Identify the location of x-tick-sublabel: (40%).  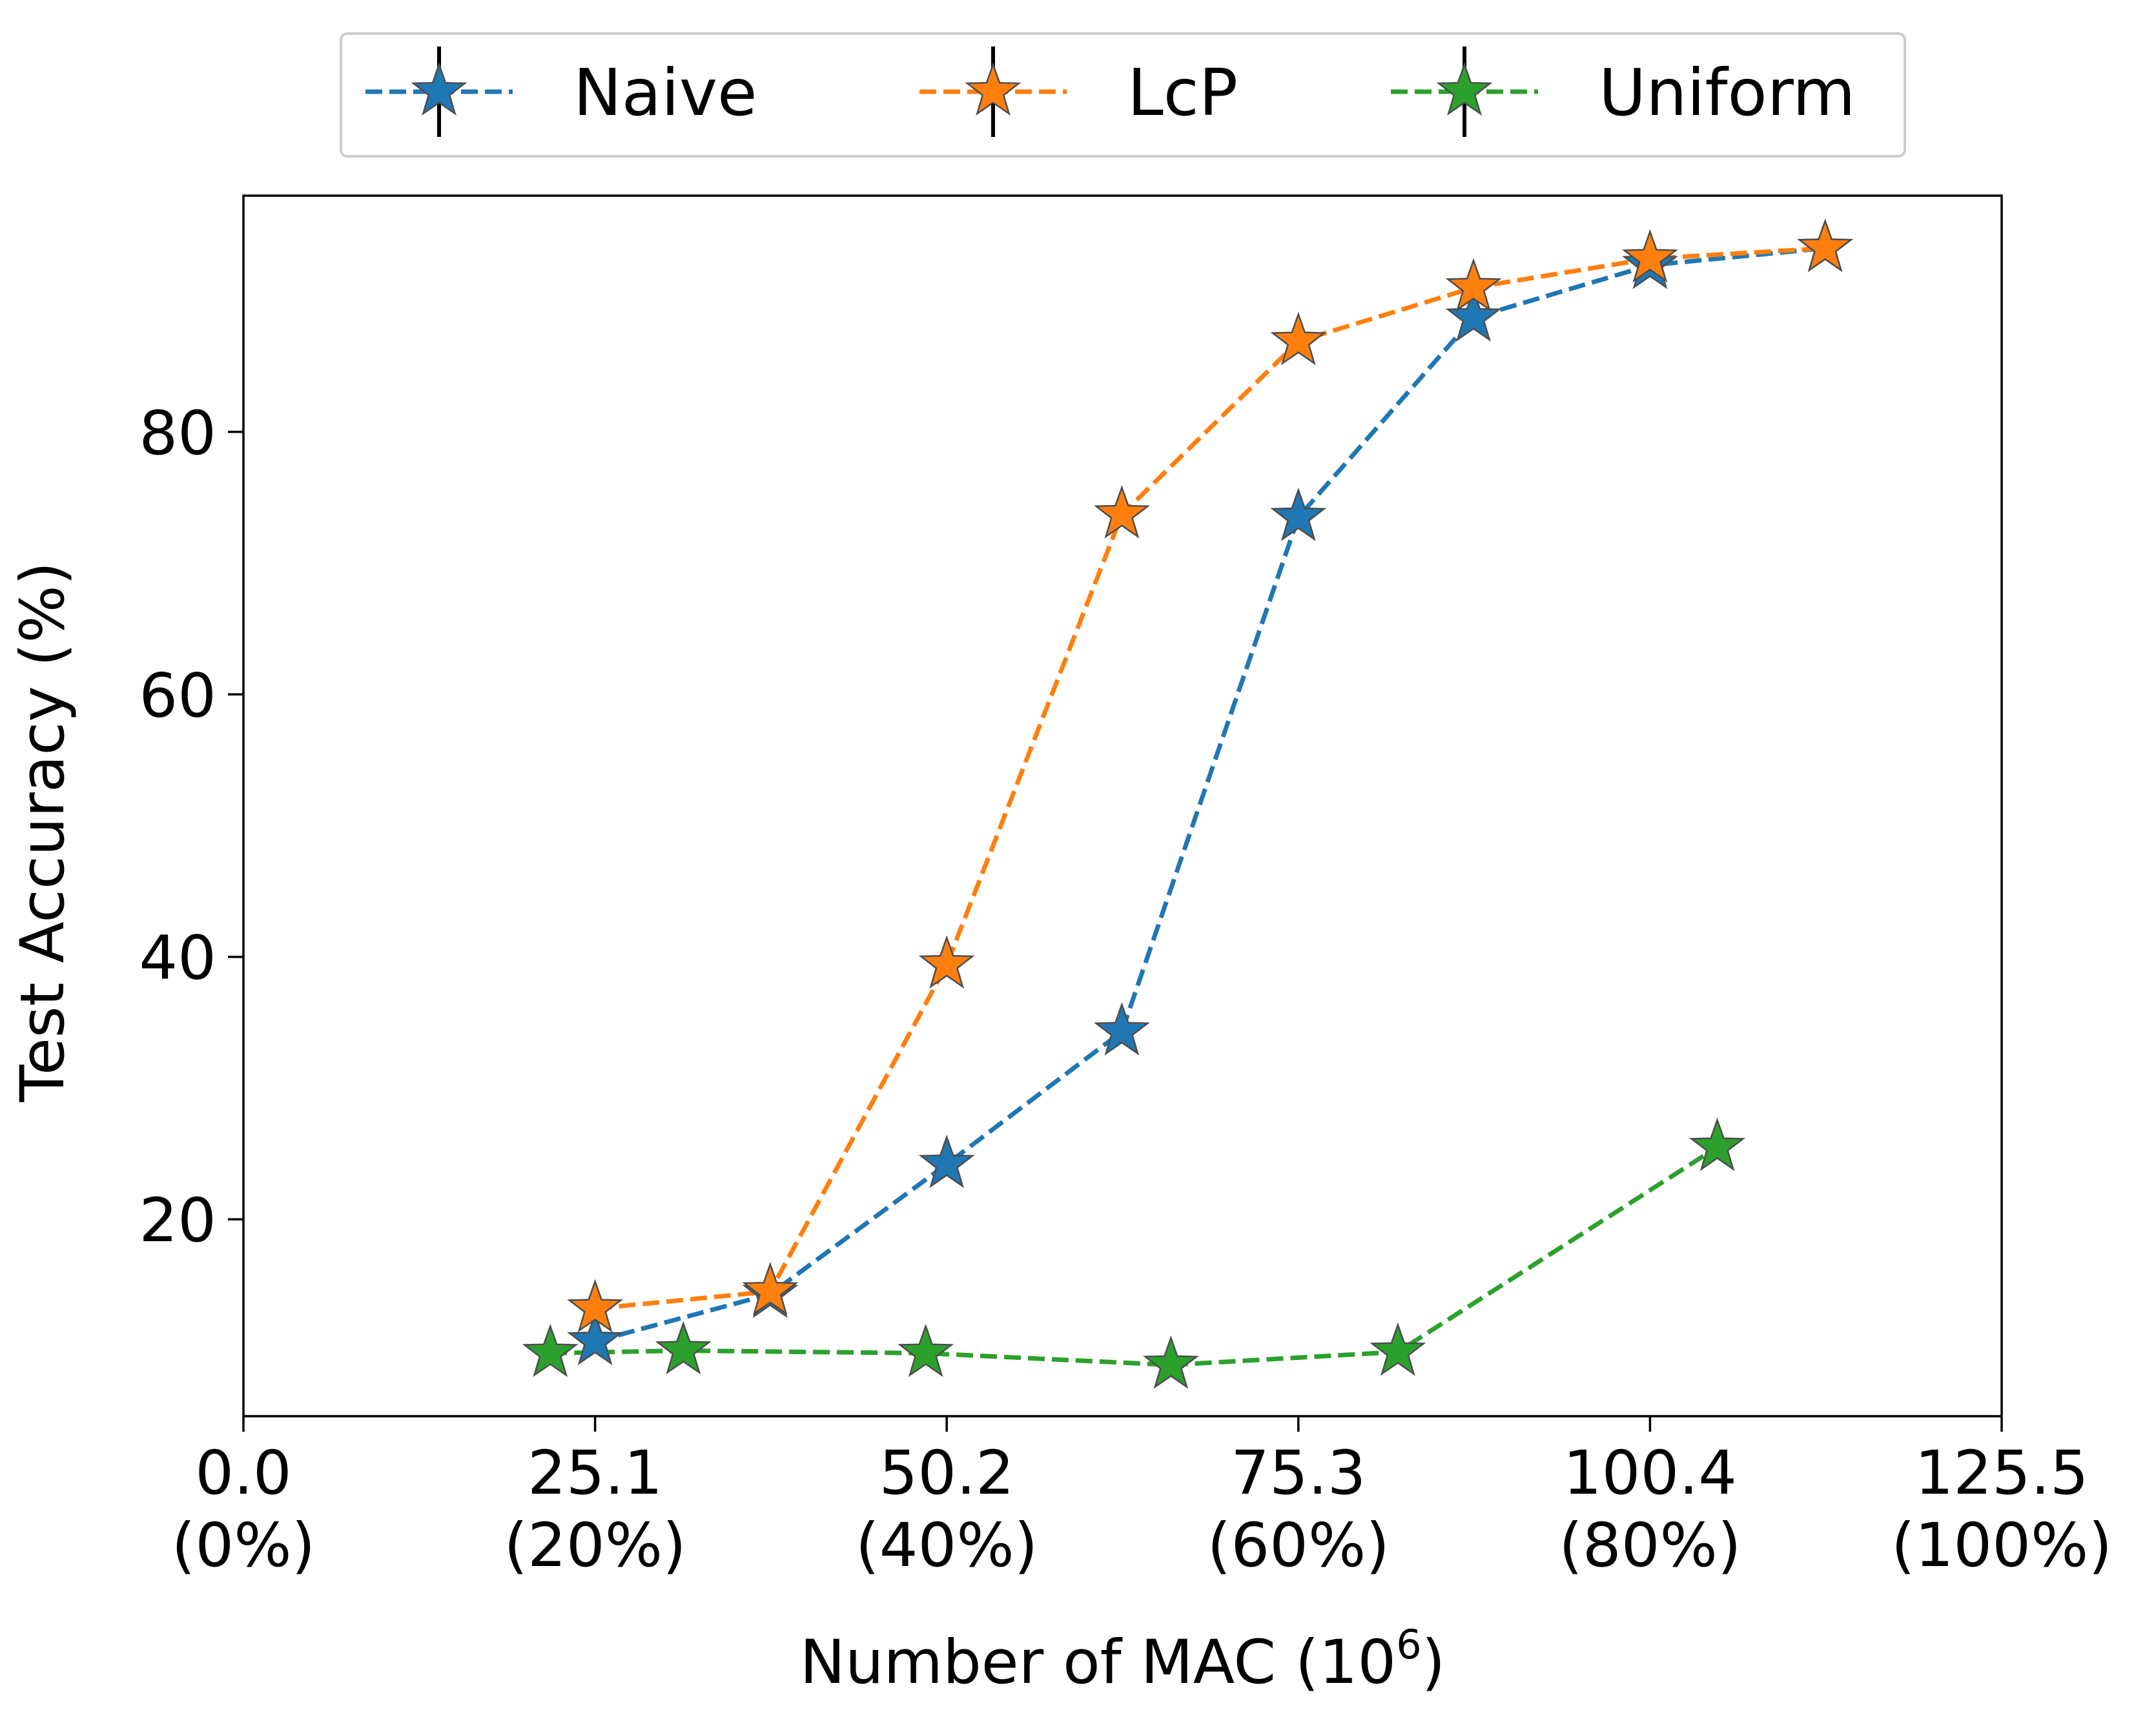
(947, 1545).